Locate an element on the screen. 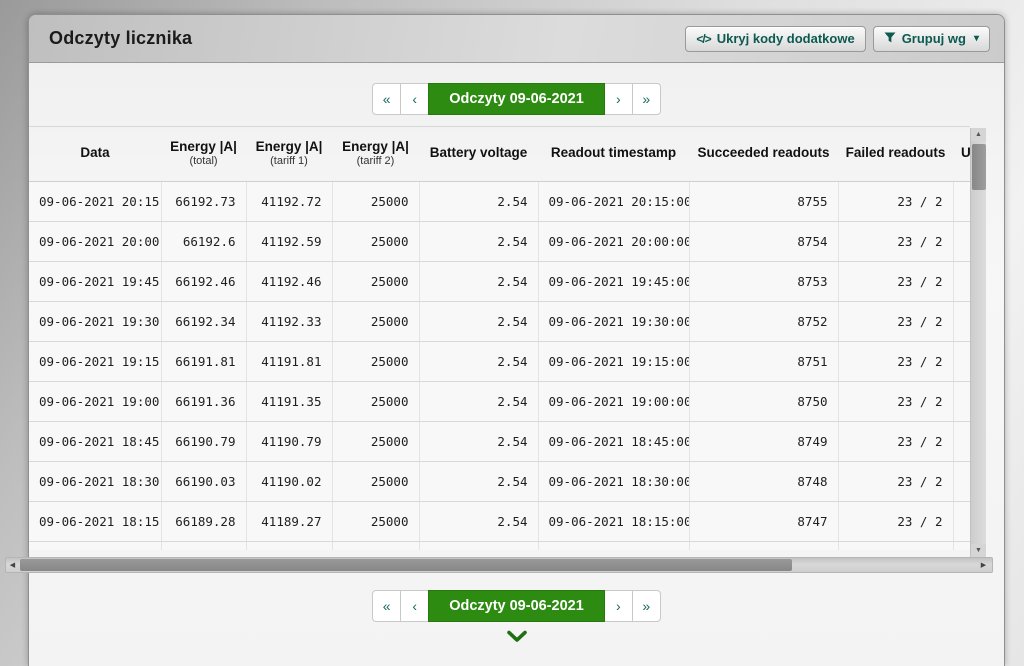  group-by-button: Grupuj wg ▾ is located at coordinates (931, 38).